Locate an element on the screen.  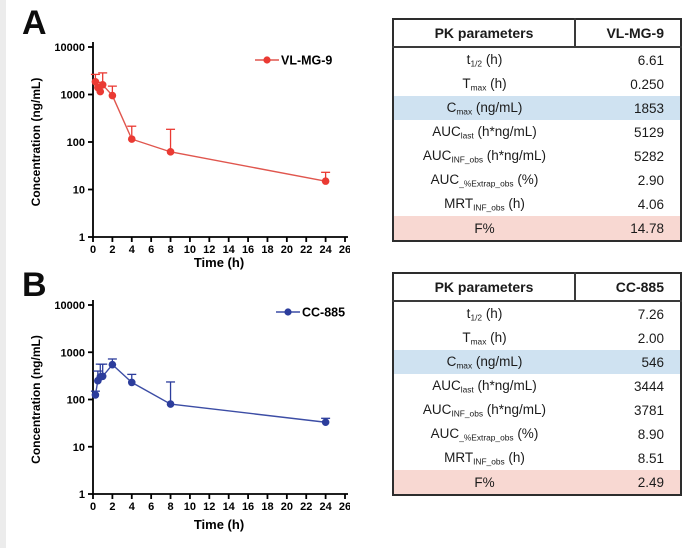
axis-lines is located at coordinates (220, 397).